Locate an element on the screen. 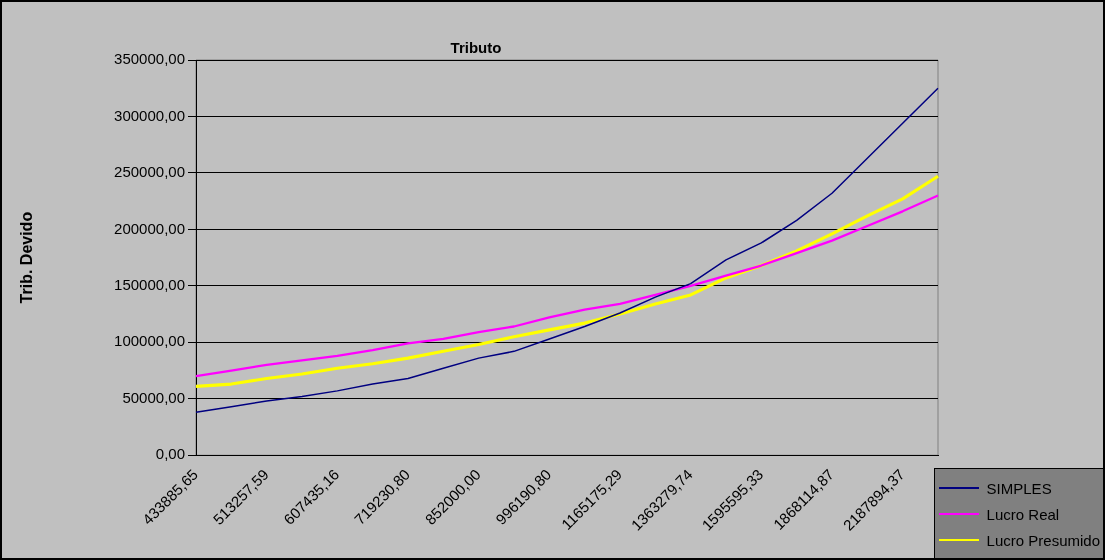 This screenshot has width=1105, height=560. y-tick-label: 150000,00 is located at coordinates (149, 284).